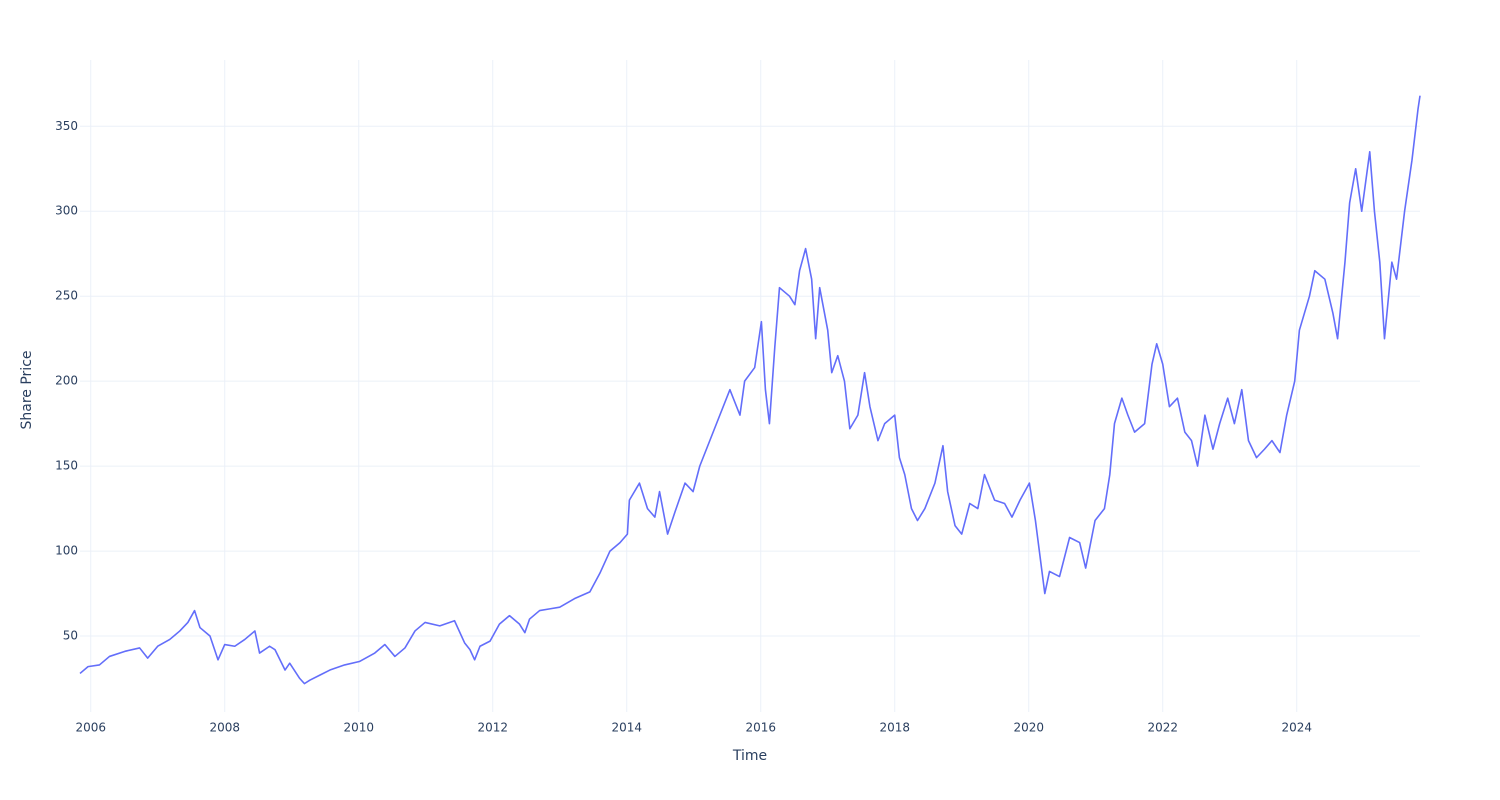  What do you see at coordinates (760, 728) in the screenshot?
I see `x-tick-label: 2016` at bounding box center [760, 728].